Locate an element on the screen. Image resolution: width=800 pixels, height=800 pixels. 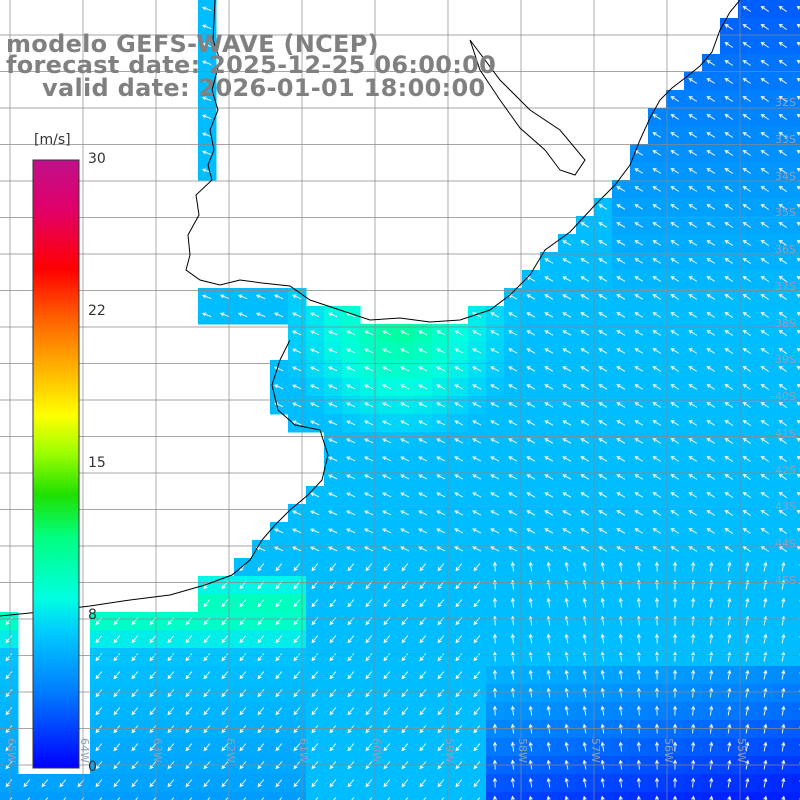
longitude-label: 63W is located at coordinates (157, 750).